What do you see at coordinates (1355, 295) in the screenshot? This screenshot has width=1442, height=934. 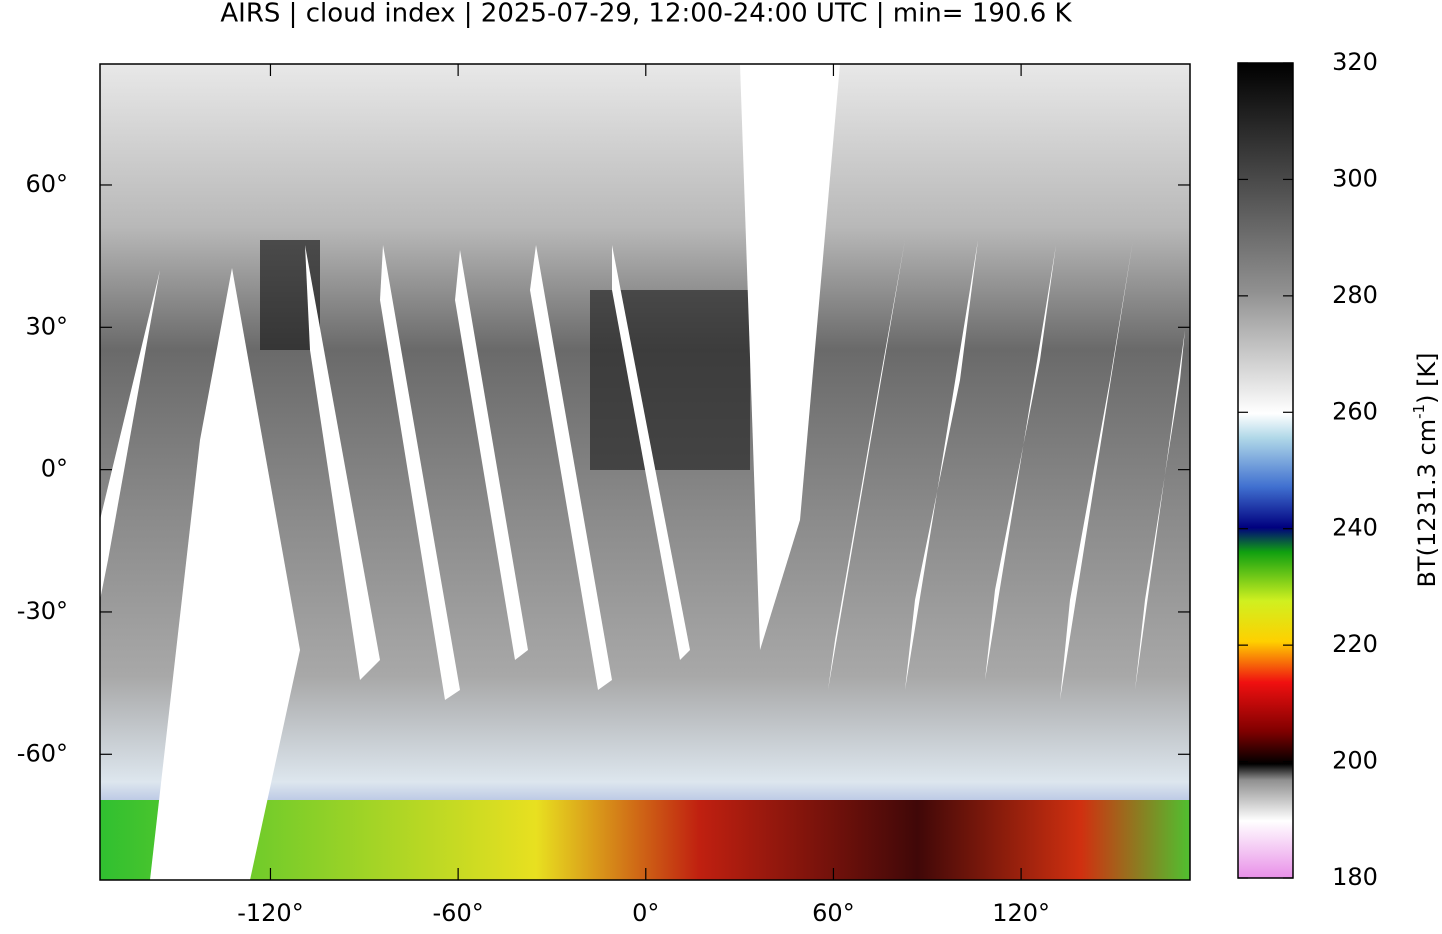 I see `colorbar-tick-label: 280` at bounding box center [1355, 295].